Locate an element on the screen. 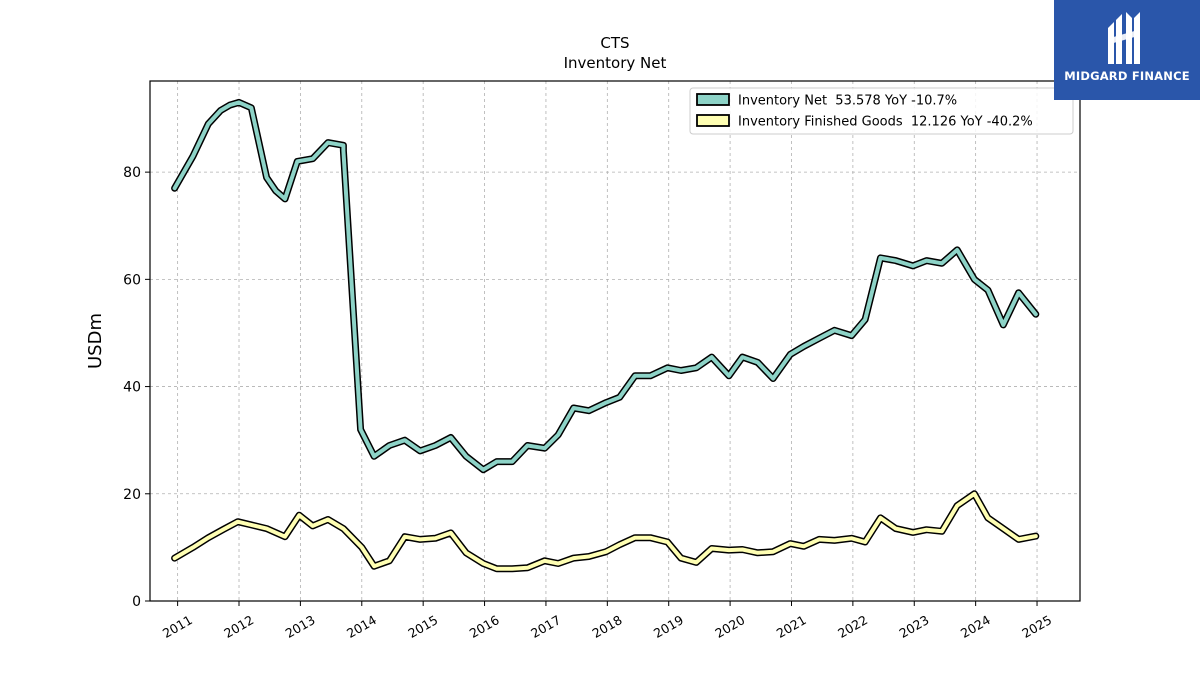 This screenshot has width=1200, height=675. x-tick-label: 2016 is located at coordinates (484, 626).